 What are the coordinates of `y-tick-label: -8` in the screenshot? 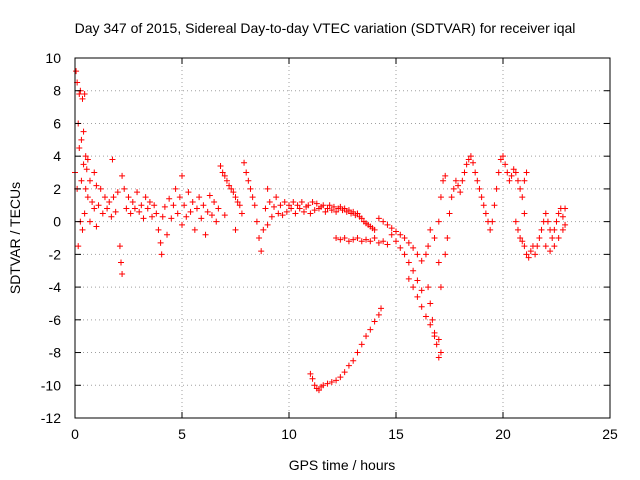 It's located at (55, 353).